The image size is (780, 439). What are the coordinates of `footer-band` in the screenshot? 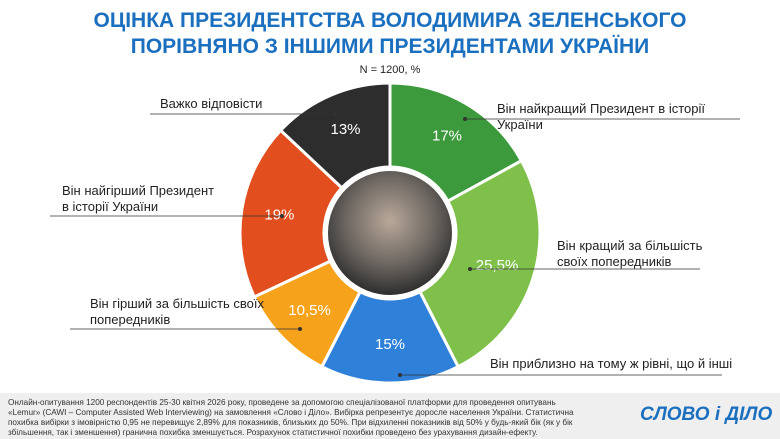 It's located at (390, 416).